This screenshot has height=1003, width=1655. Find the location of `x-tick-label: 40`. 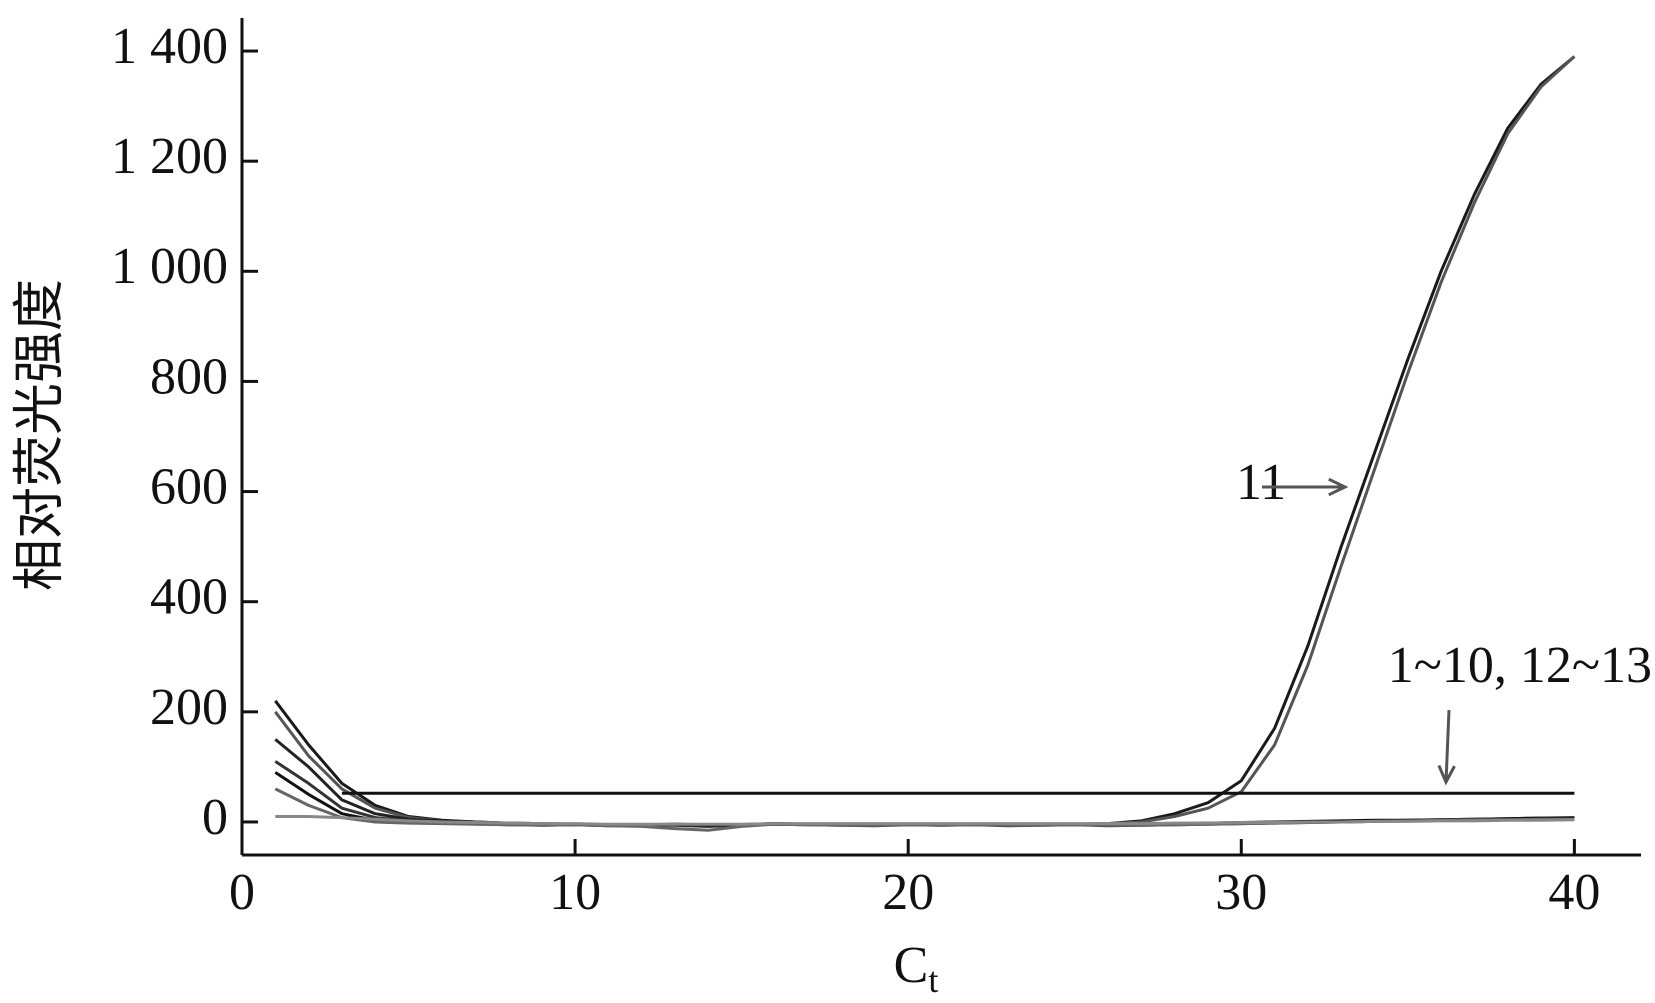

x-tick-label: 40 is located at coordinates (1574, 892).